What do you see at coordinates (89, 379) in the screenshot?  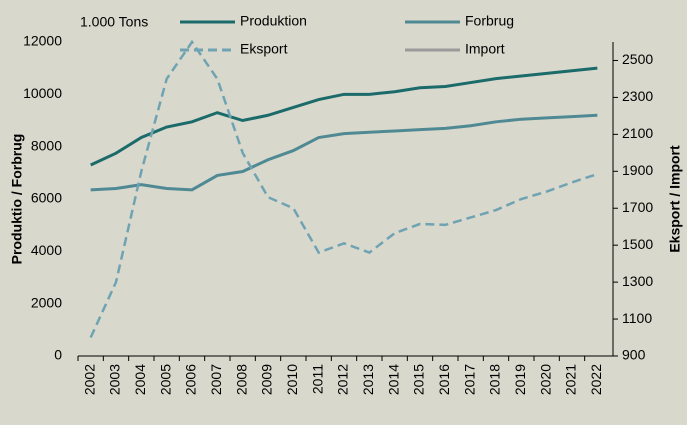 I see `x-tick-label: 2002` at bounding box center [89, 379].